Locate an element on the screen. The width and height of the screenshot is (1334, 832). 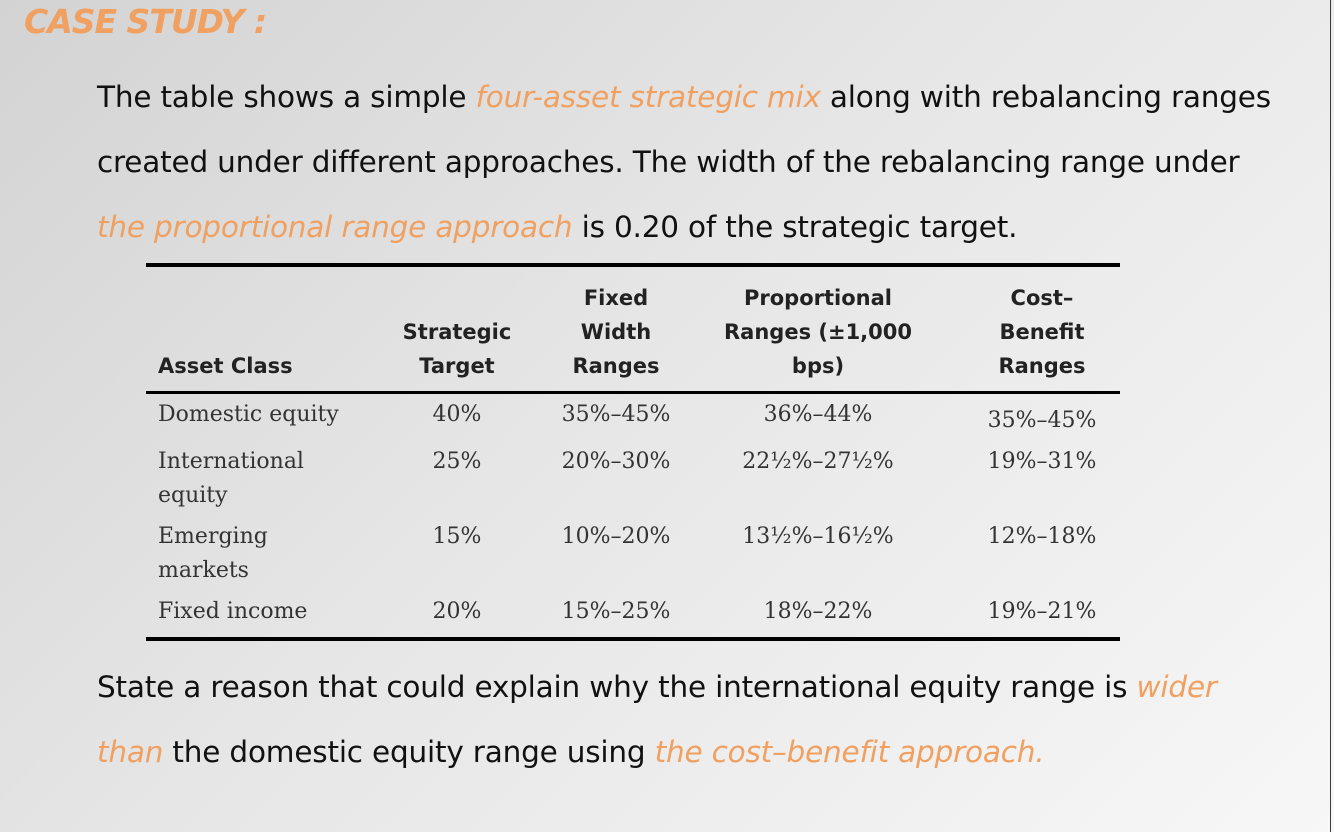
cell-fixed-width: 35%–45% is located at coordinates (616, 414).